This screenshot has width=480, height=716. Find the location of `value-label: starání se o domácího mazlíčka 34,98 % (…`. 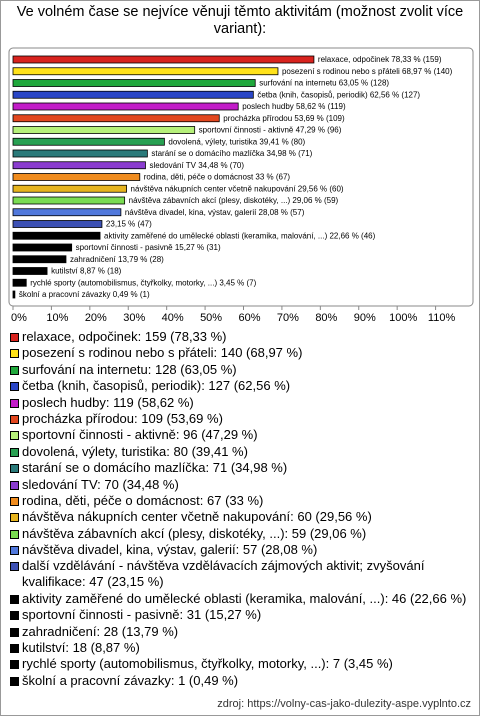

value-label: starání se o domácího mazlíčka 34,98 % (… is located at coordinates (231, 153).